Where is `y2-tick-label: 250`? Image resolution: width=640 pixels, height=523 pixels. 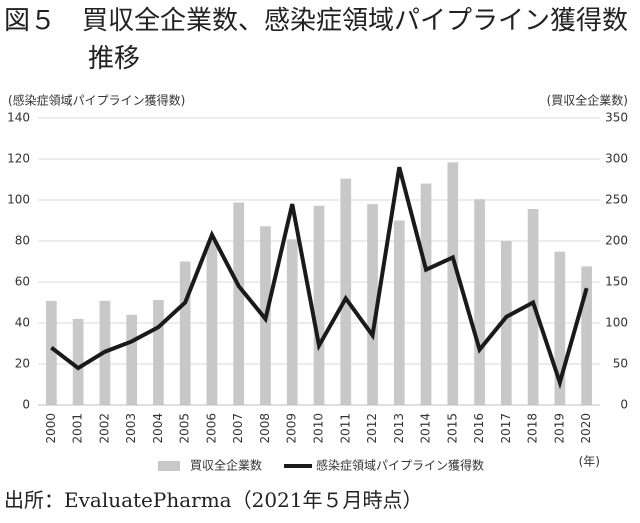
y2-tick-label: 250 is located at coordinates (616, 200).